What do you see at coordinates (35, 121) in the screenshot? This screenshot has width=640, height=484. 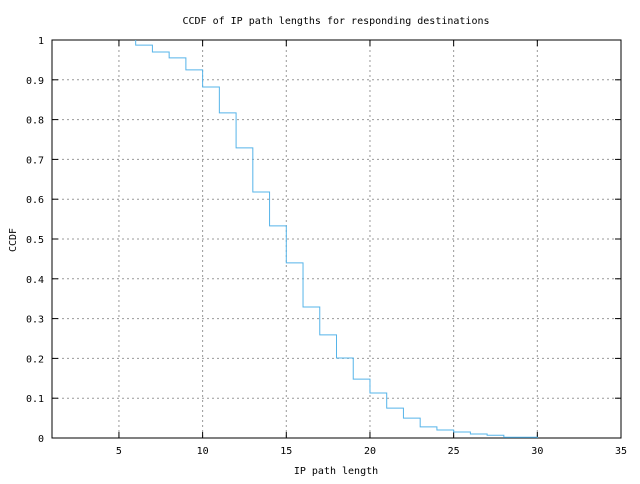 I see `y-tick-label: 0.8` at bounding box center [35, 121].